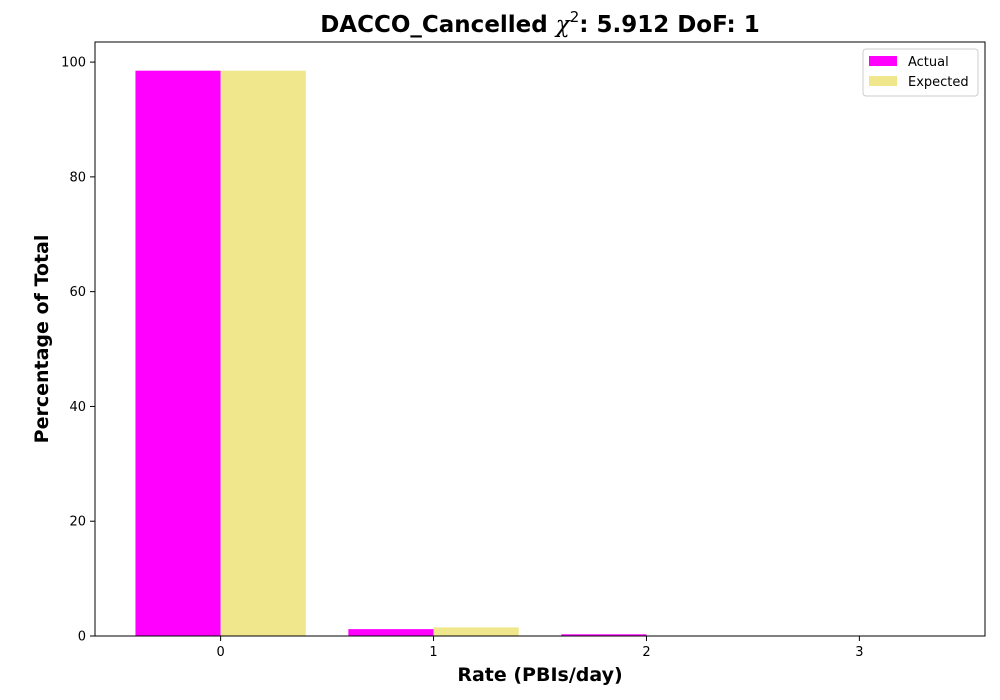 This screenshot has height=700, width=1000. Describe the element at coordinates (77, 407) in the screenshot. I see `y-tick-label: 40` at that location.